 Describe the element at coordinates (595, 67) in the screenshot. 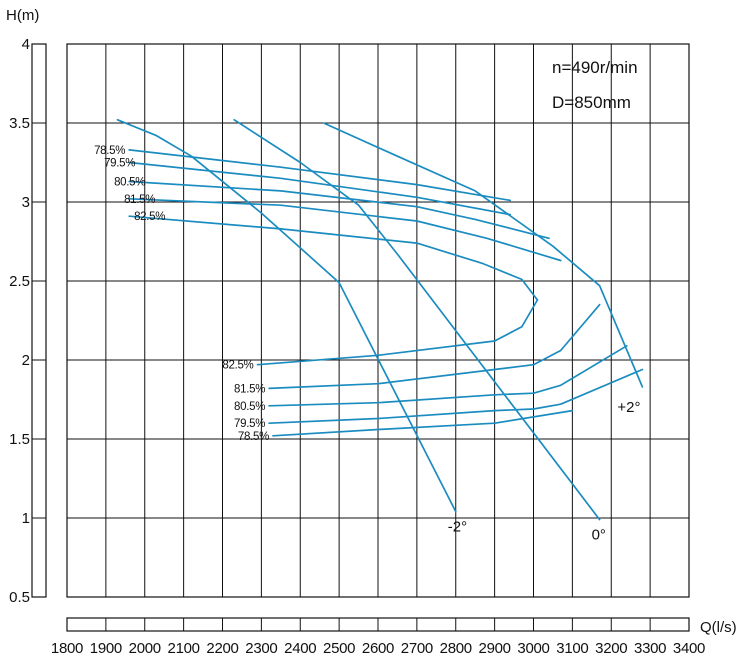

I see `speed-annotation: n=490r/min` at that location.